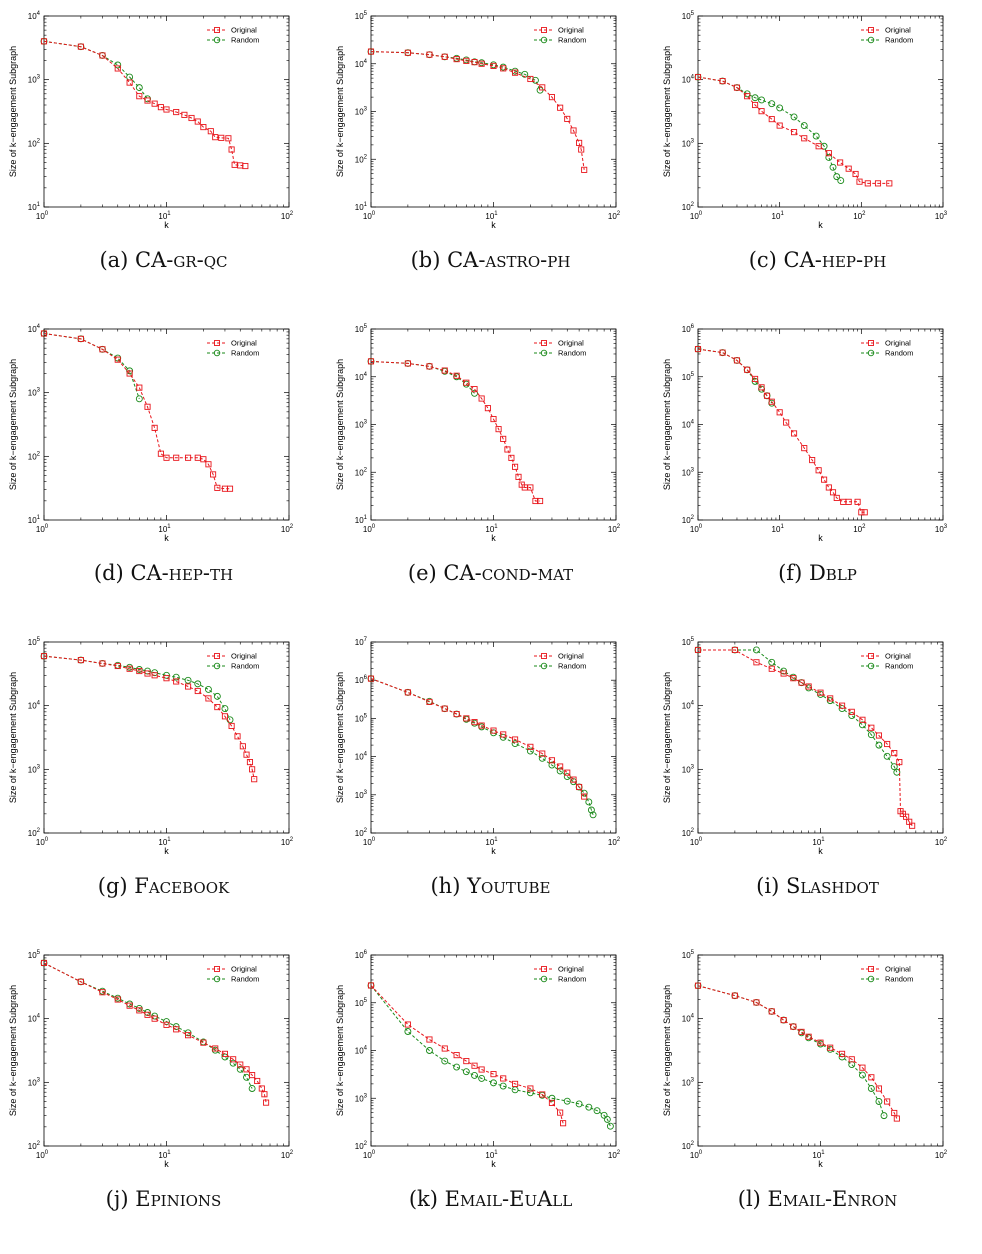 The image size is (982, 1254). I want to click on legend-random-label: Random, so click(572, 353).